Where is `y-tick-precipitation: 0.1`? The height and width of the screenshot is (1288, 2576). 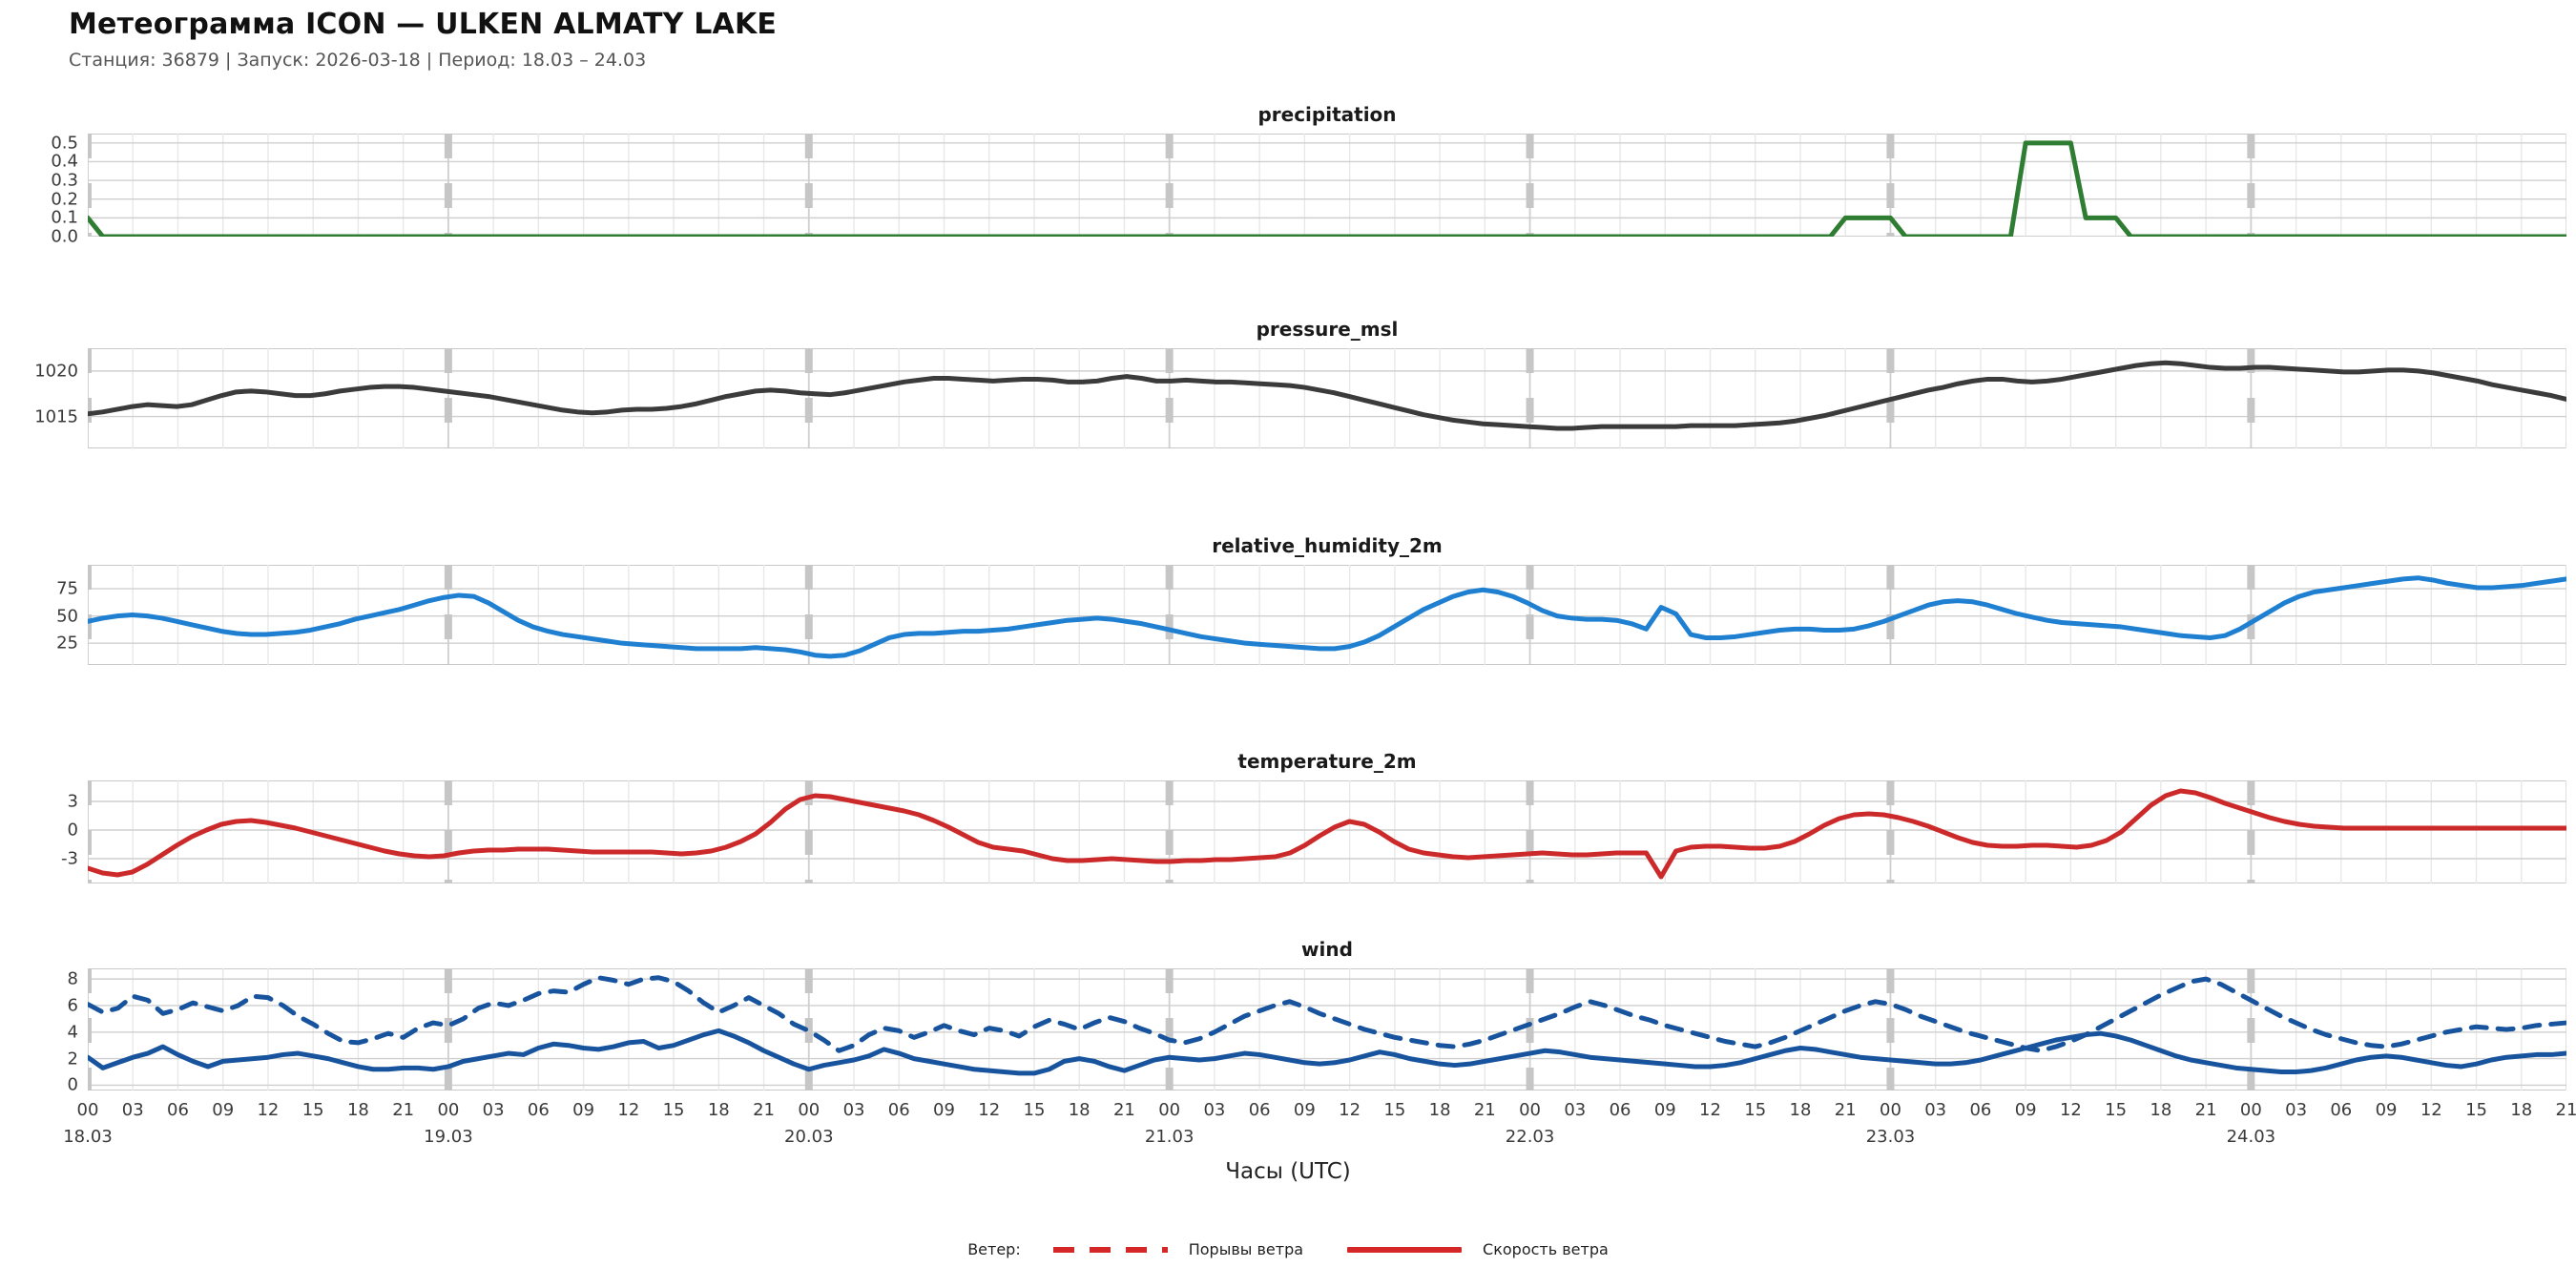
y-tick-precipitation: 0.1 is located at coordinates (64, 217).